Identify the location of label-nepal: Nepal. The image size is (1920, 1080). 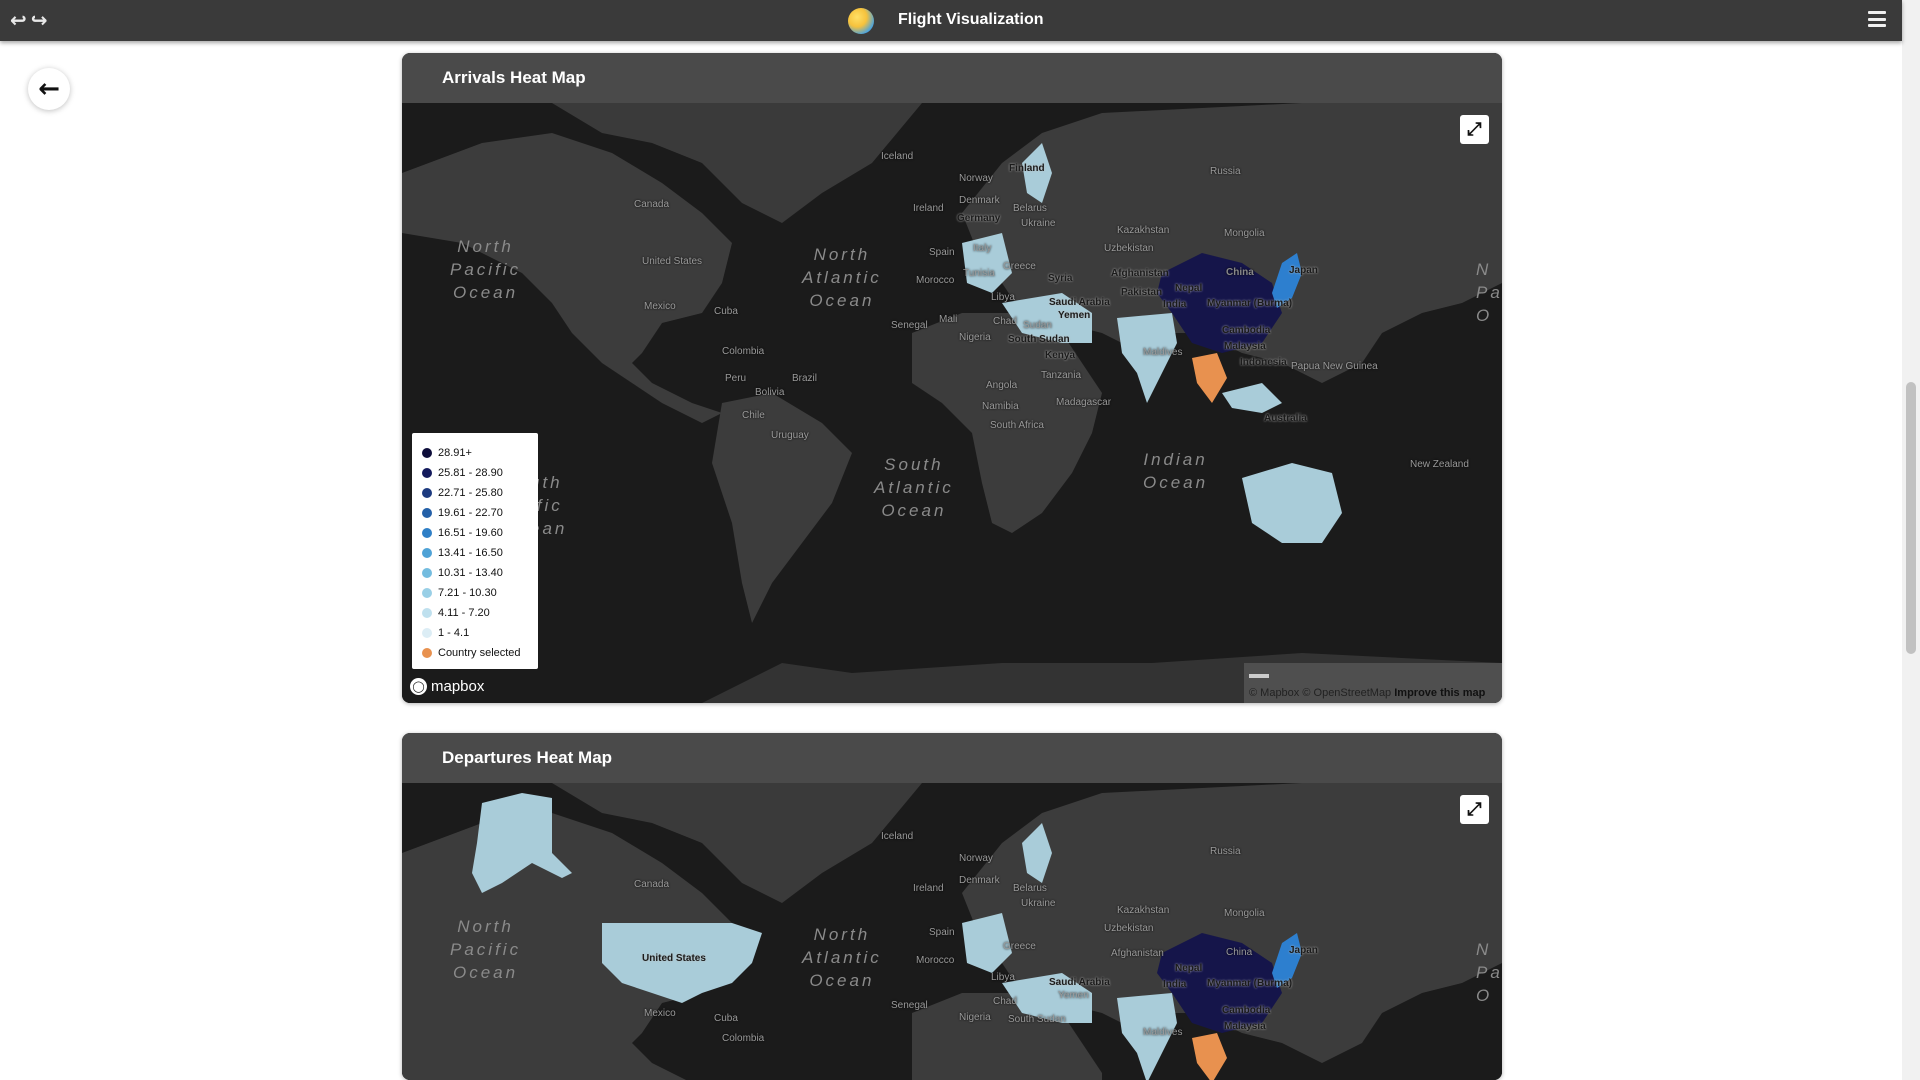
(1189, 288).